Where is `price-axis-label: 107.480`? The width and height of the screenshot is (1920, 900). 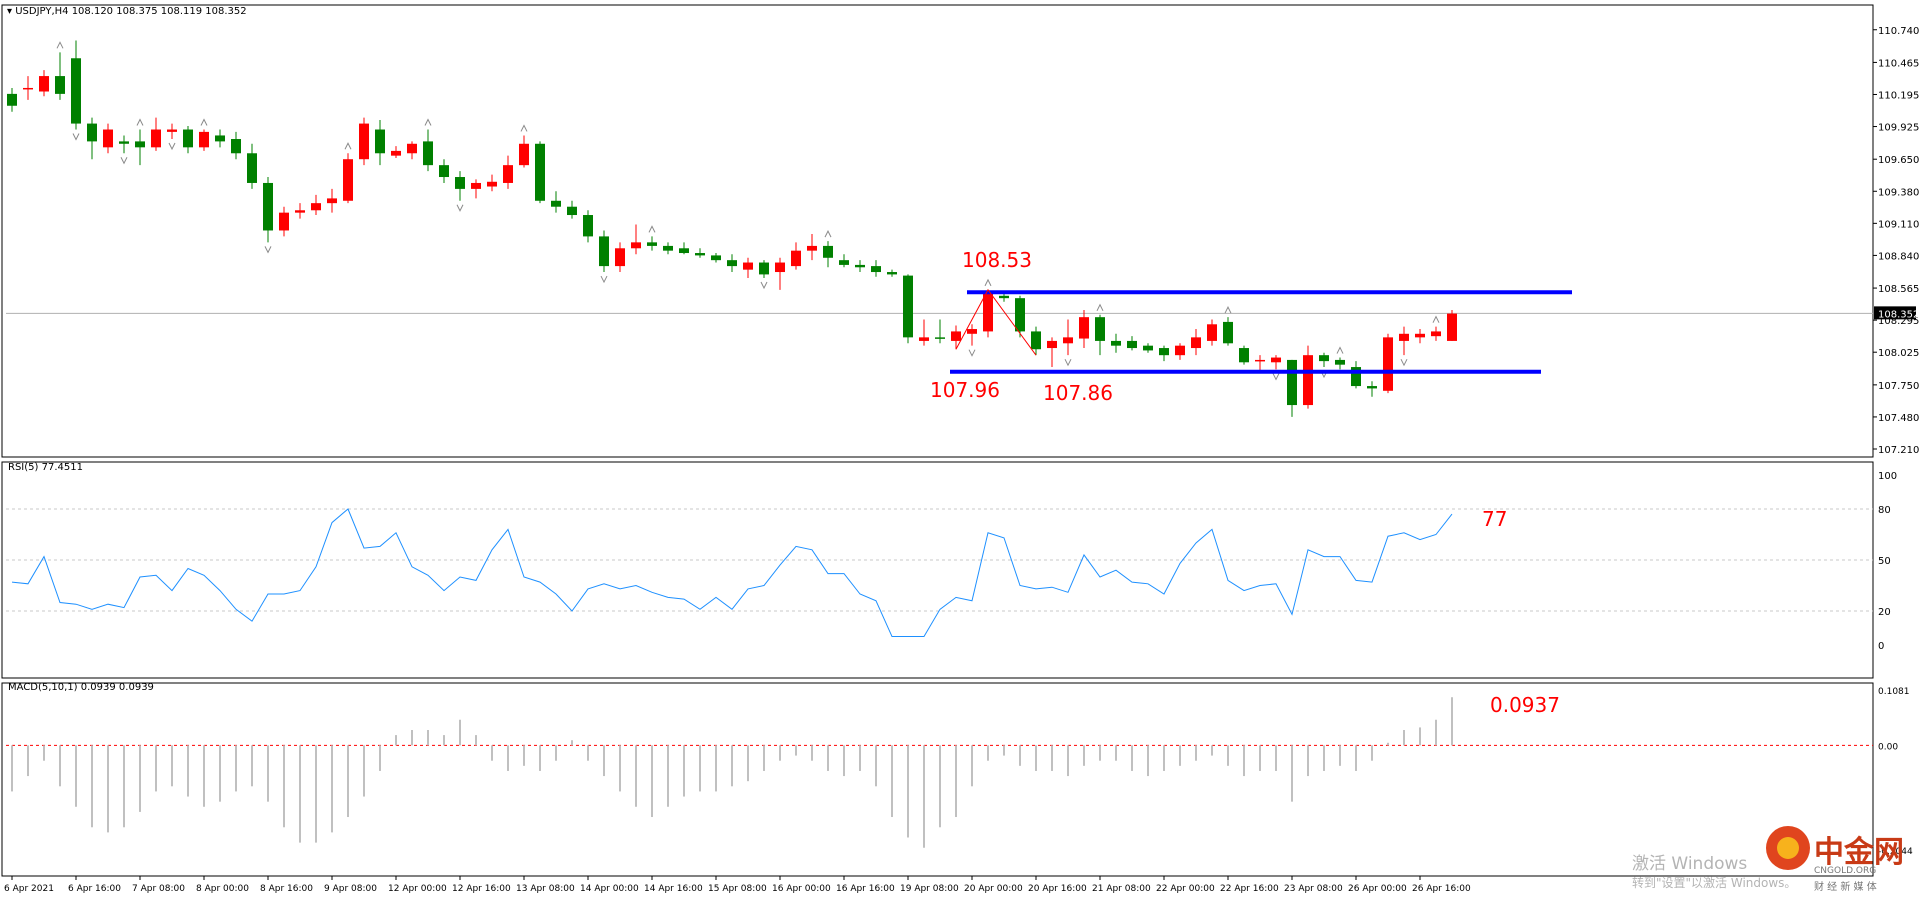 price-axis-label: 107.480 is located at coordinates (1898, 418).